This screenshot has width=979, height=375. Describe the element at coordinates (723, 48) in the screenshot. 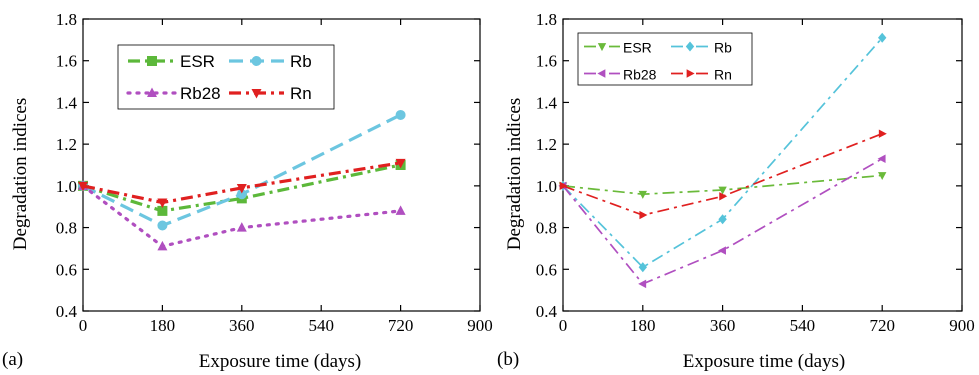

I see `panel-b-legend-label-rb: Rb` at that location.